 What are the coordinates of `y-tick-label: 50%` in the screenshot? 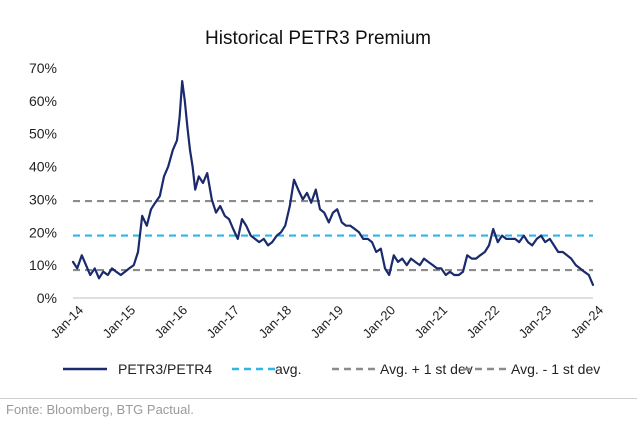 It's located at (43, 134).